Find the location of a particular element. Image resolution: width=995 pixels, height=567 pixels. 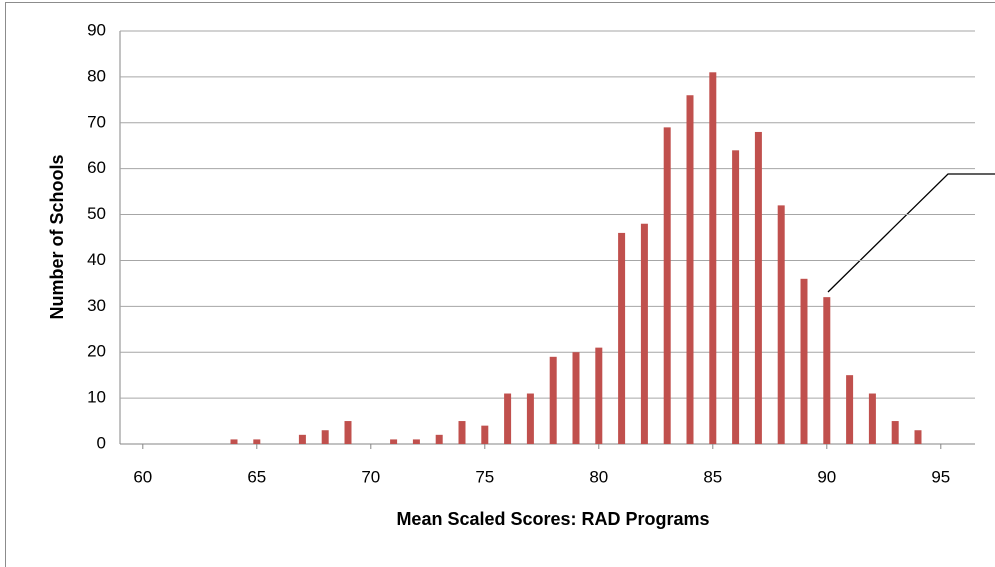

y-tick-label: 40 is located at coordinates (96, 259).